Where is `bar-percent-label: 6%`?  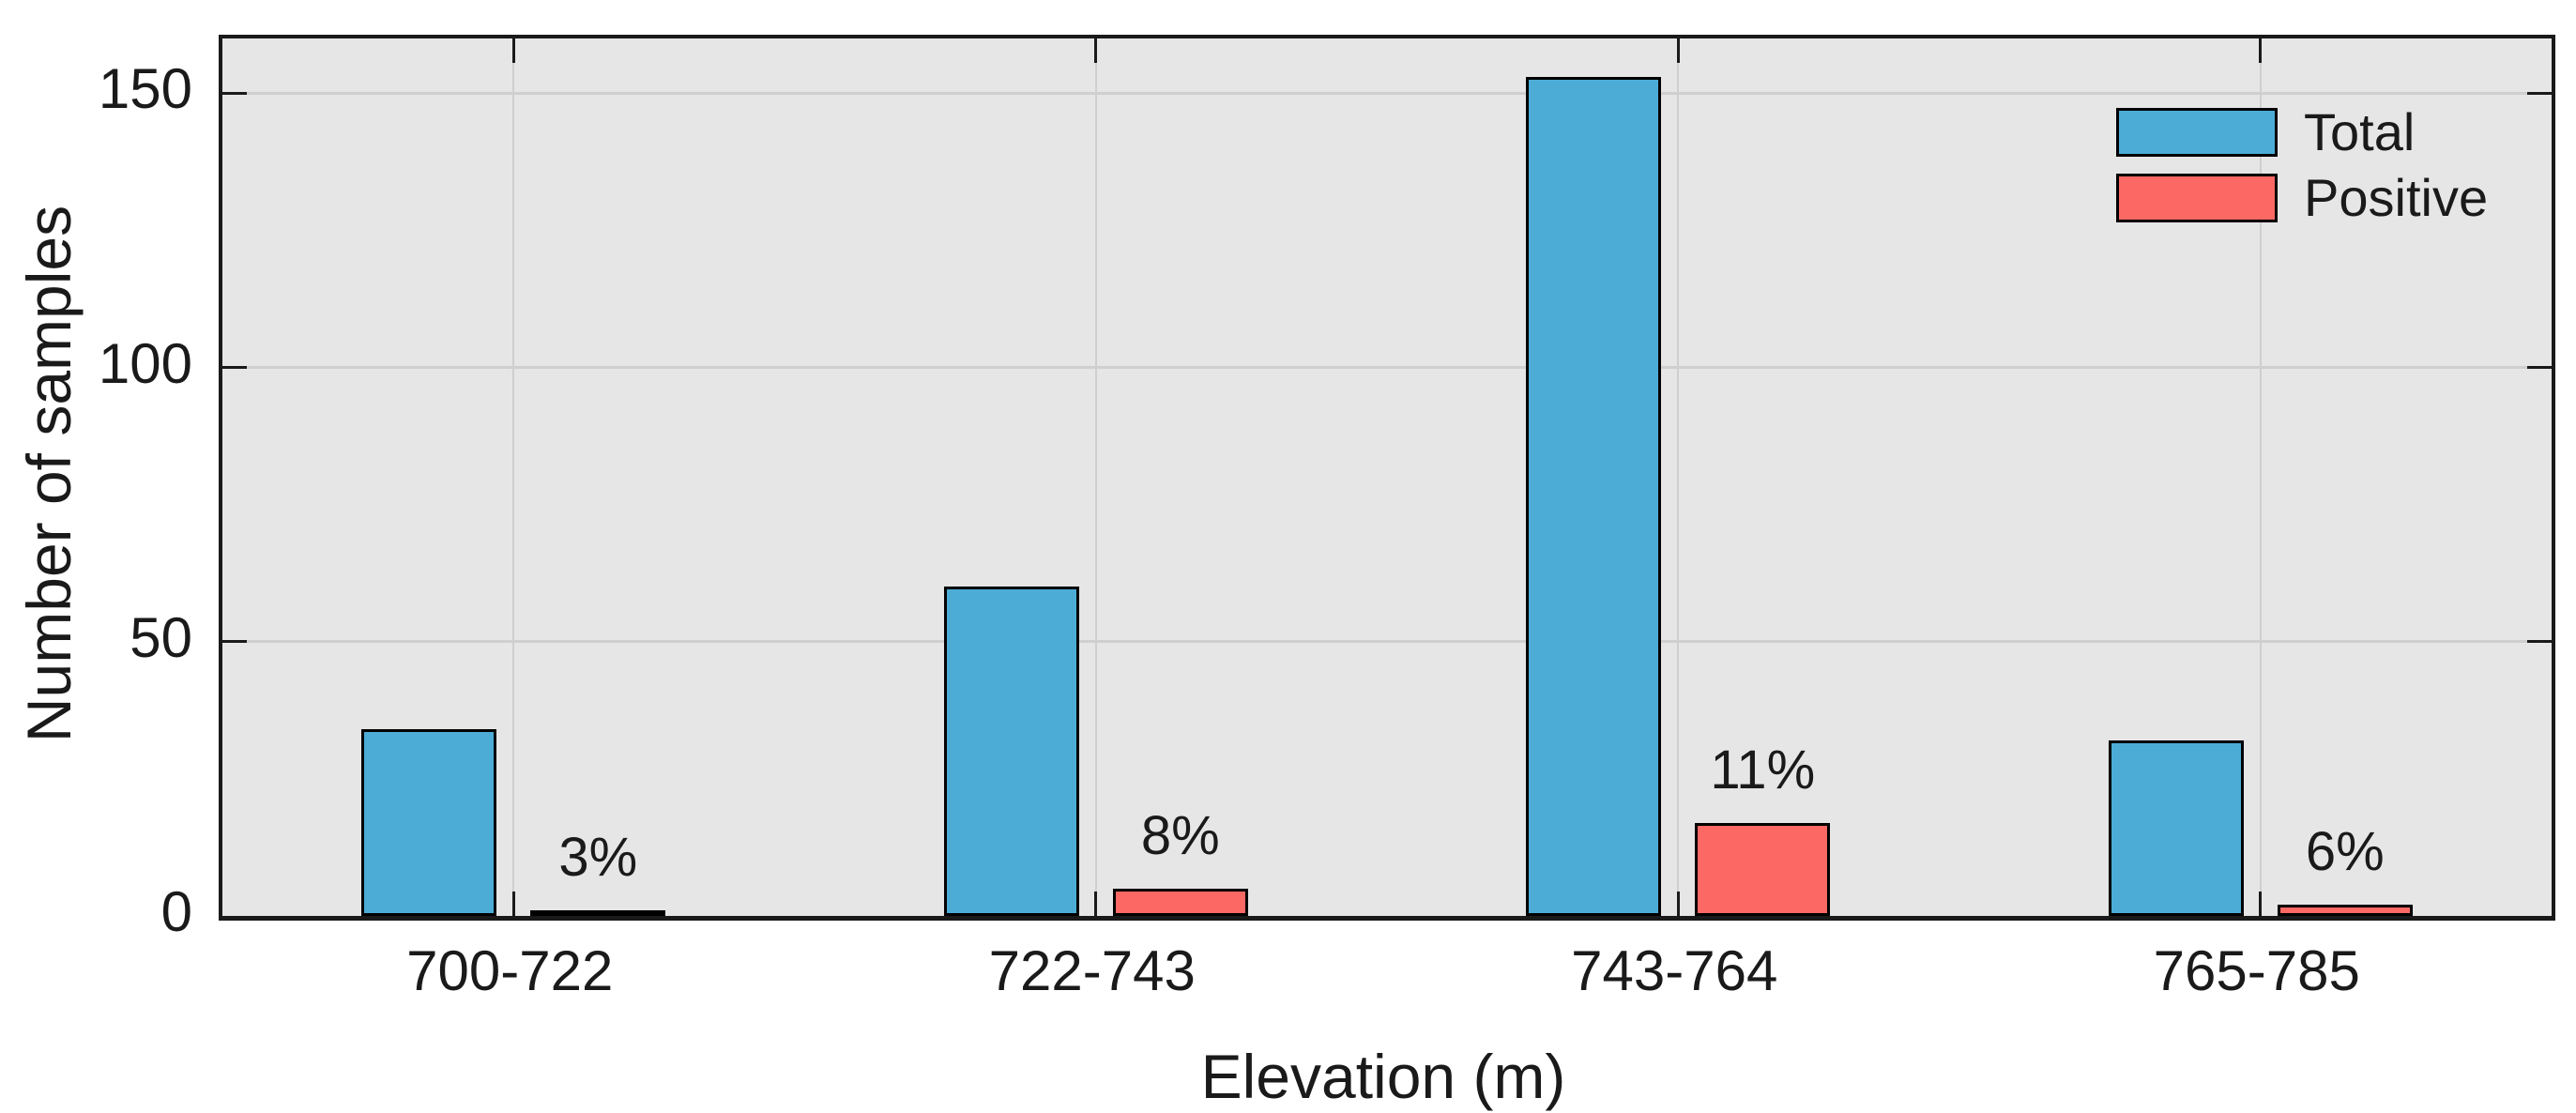 bar-percent-label: 6% is located at coordinates (2345, 852).